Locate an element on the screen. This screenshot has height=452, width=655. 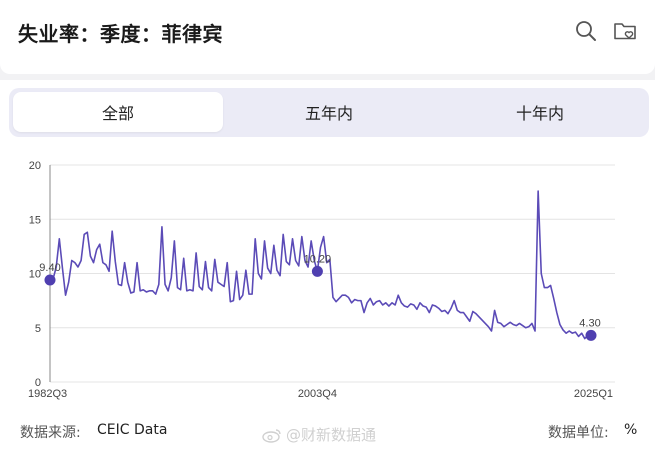
folder-heart-icon is located at coordinates (625, 31).